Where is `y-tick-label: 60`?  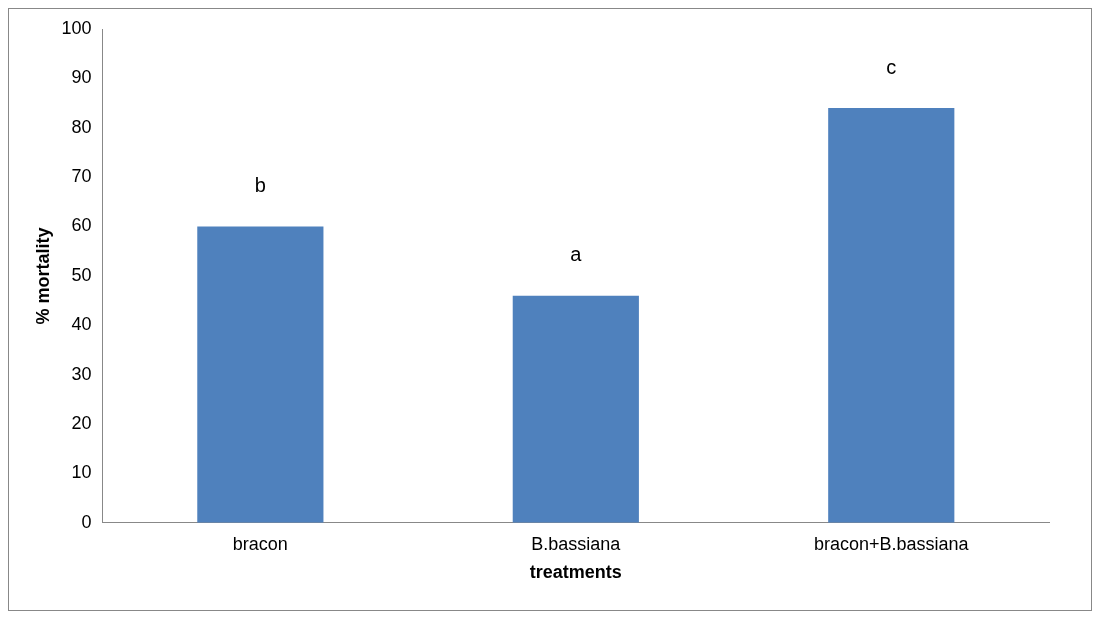
y-tick-label: 60 is located at coordinates (81, 225).